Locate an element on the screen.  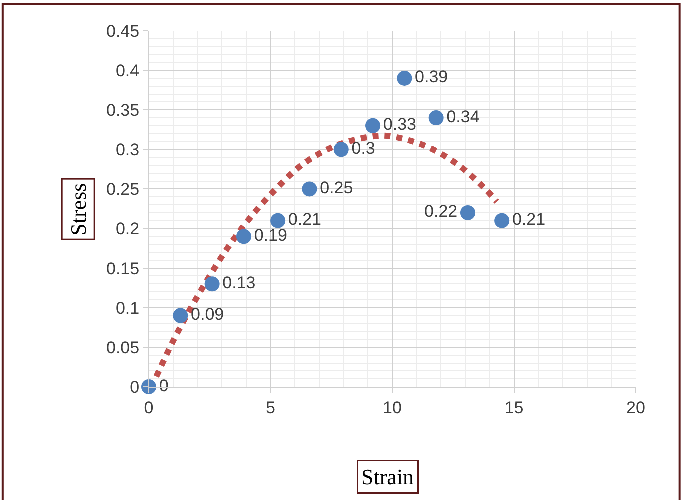
data-label: 0.13 is located at coordinates (239, 282).